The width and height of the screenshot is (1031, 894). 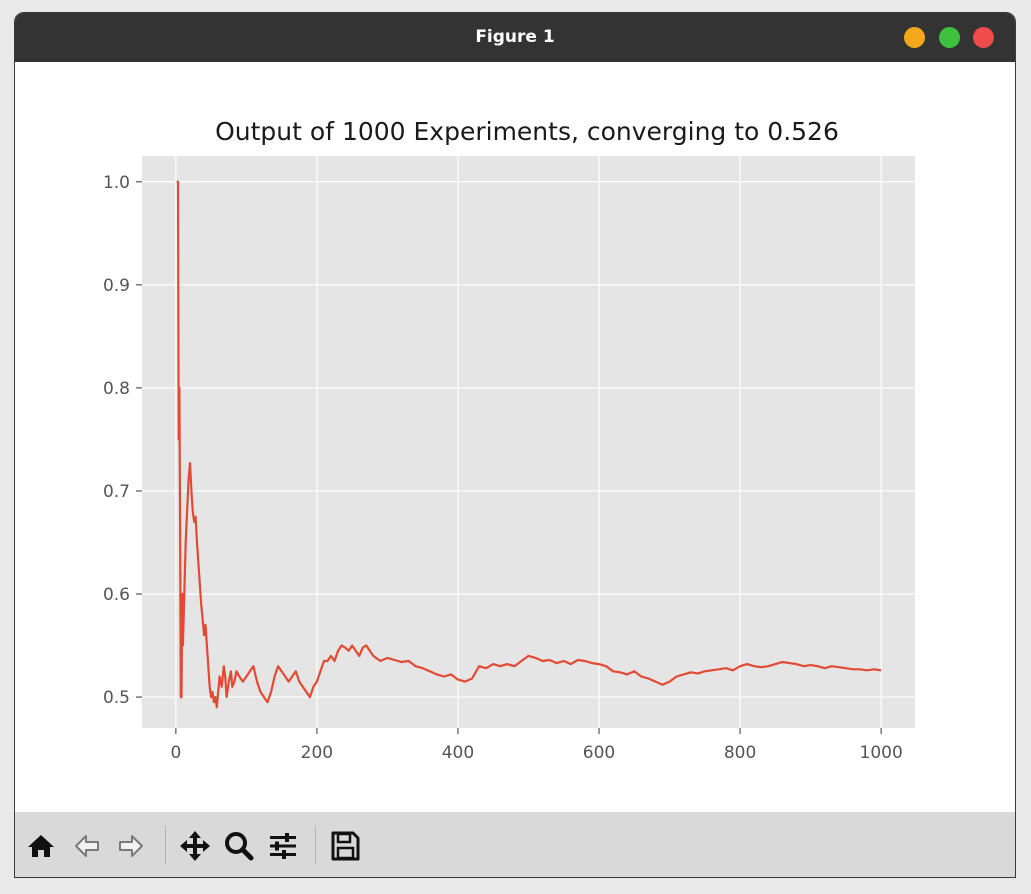 I want to click on forward-arrow-icon, so click(x=131, y=846).